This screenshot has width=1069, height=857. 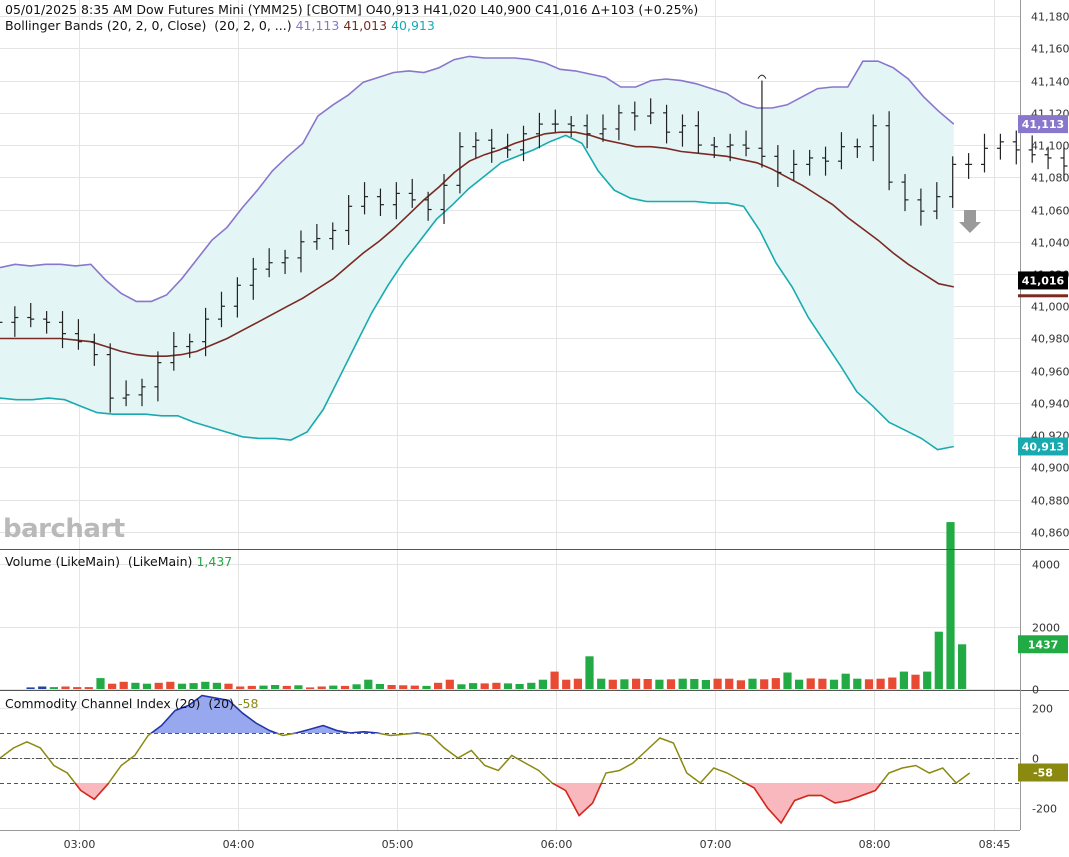 What do you see at coordinates (99, 561) in the screenshot?
I see `volume-label: Volume (LikeMain) (LikeMain)` at bounding box center [99, 561].